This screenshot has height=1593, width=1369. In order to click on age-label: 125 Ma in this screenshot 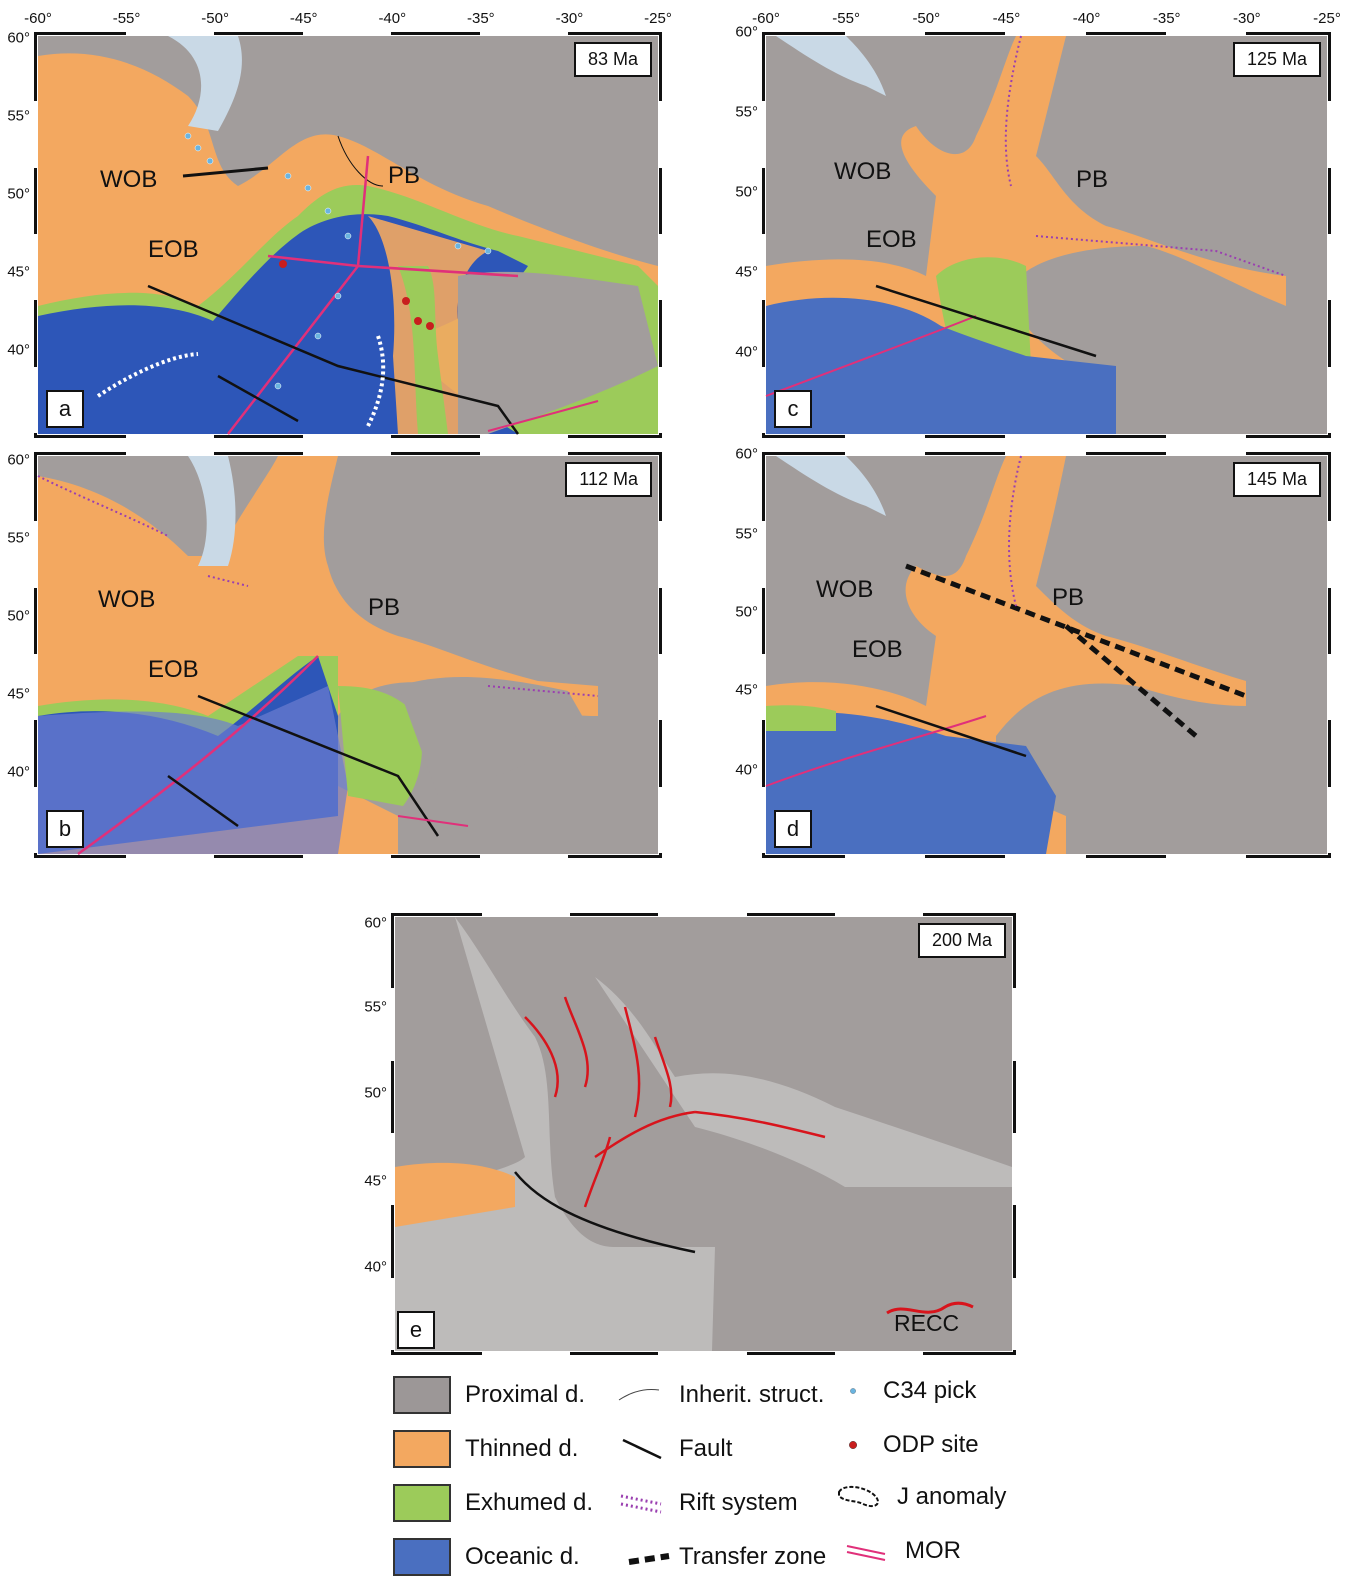, I will do `click(1276, 59)`.